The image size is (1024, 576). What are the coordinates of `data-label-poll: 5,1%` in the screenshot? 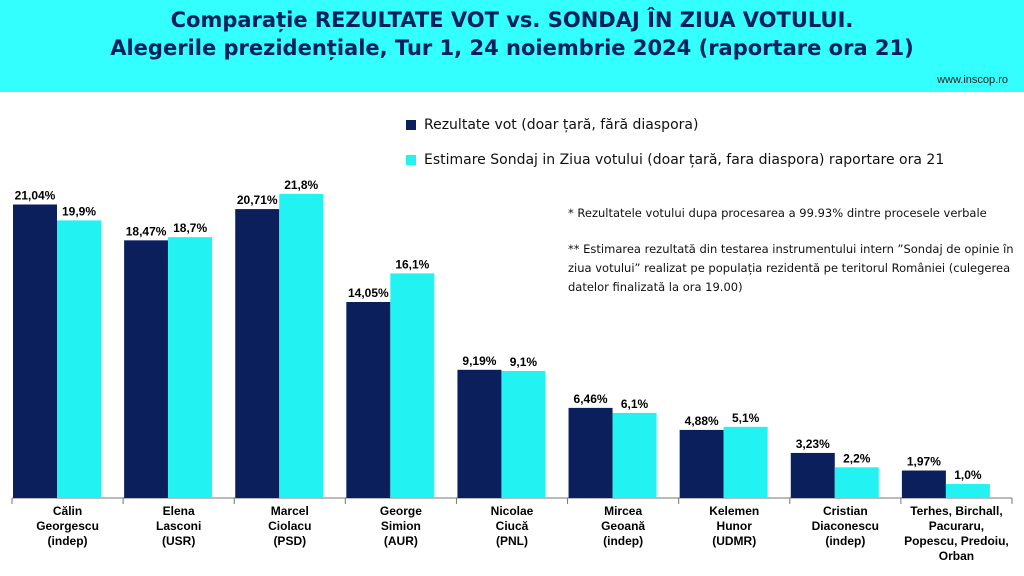 It's located at (746, 418).